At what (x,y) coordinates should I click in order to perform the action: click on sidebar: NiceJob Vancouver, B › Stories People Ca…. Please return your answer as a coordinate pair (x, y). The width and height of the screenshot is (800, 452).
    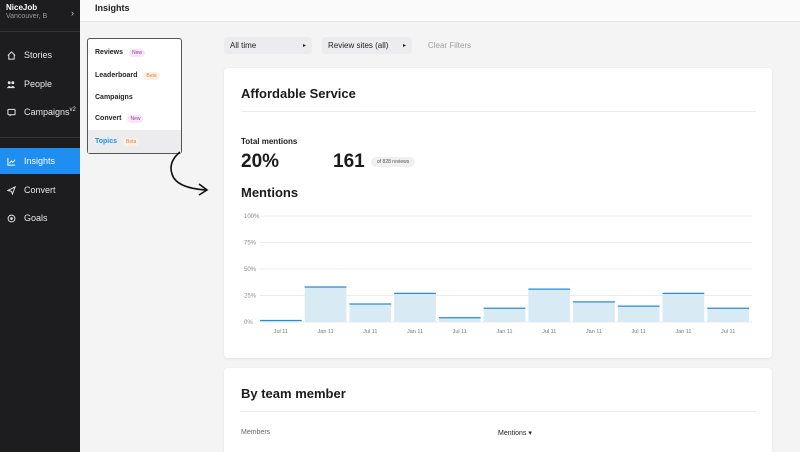
    Looking at the image, I should click on (40, 226).